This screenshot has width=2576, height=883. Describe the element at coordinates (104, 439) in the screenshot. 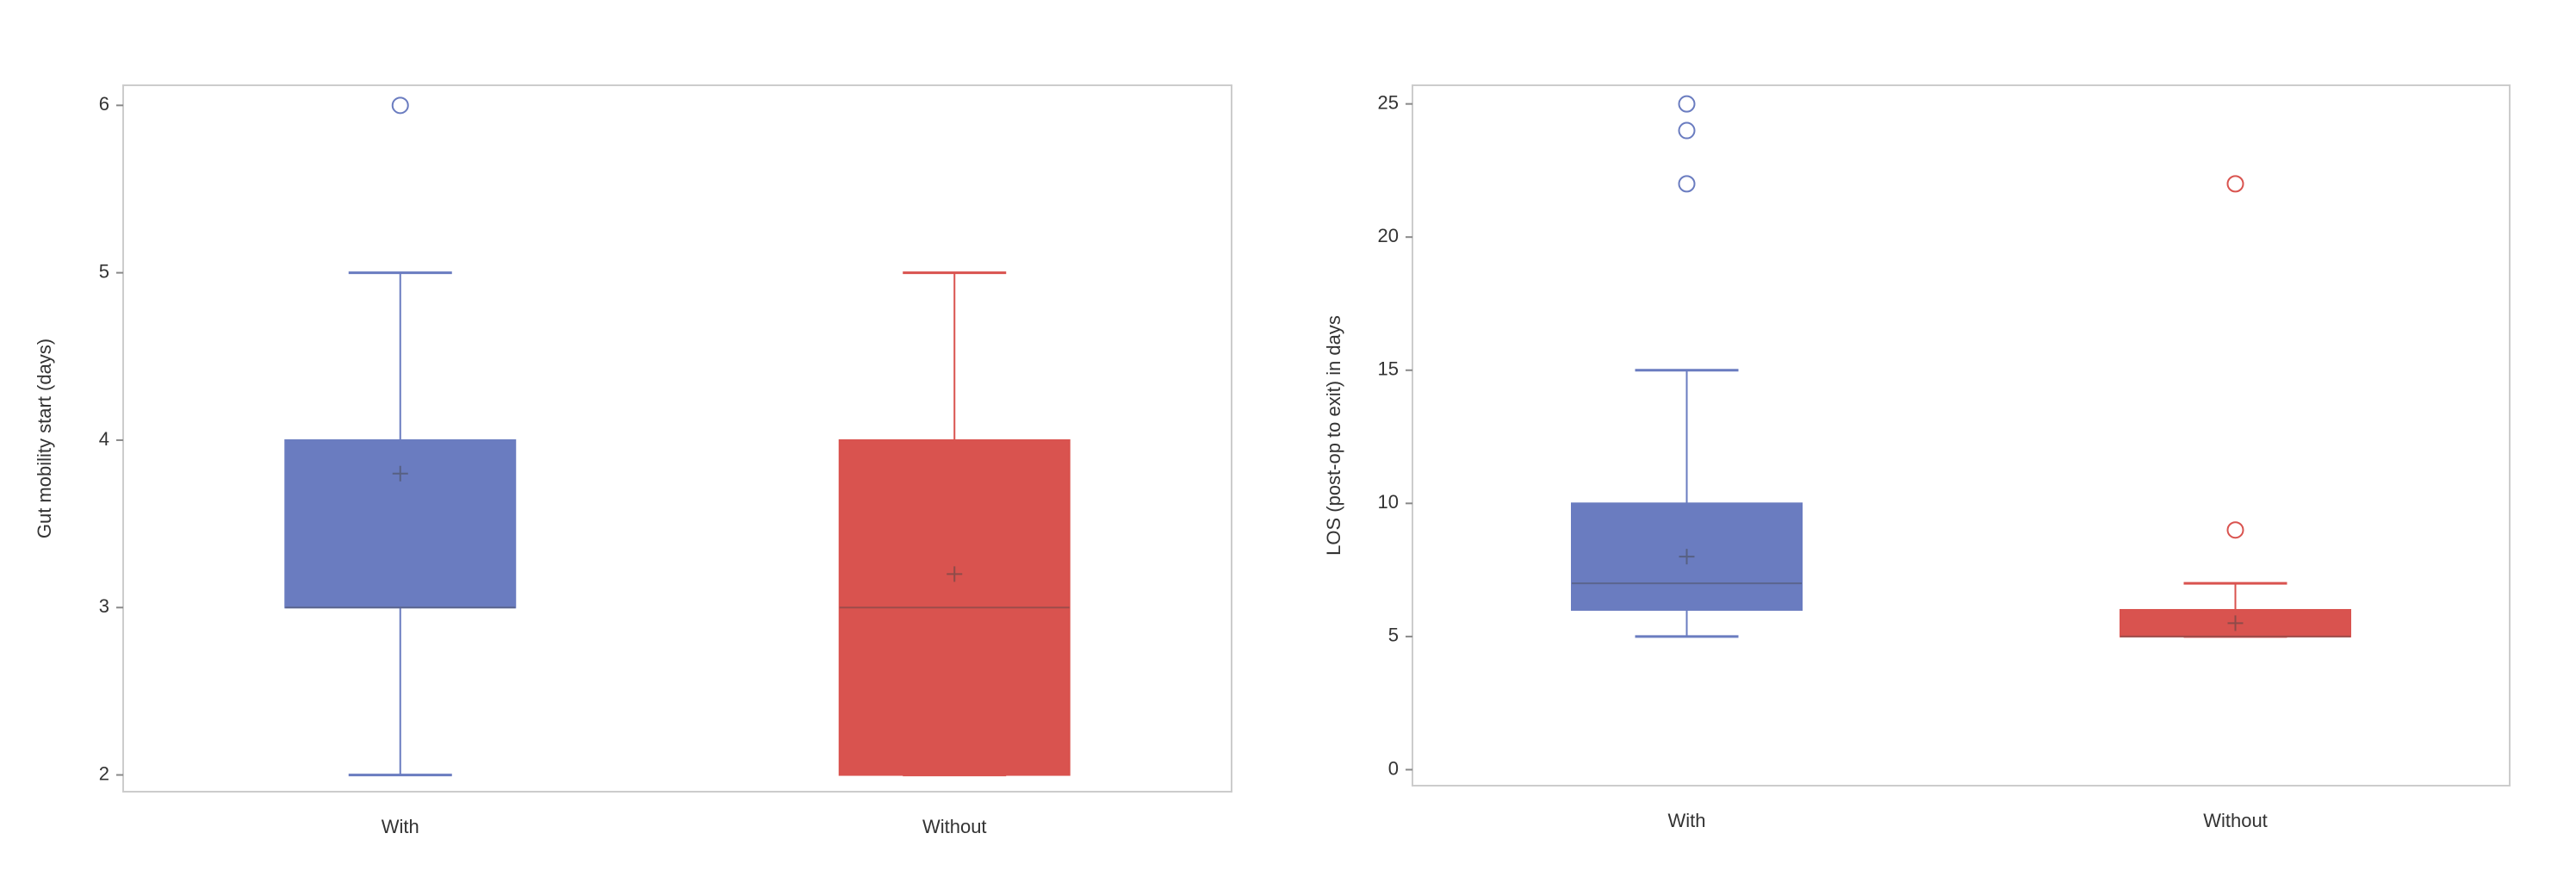

I see `y-tick-label: 4` at that location.